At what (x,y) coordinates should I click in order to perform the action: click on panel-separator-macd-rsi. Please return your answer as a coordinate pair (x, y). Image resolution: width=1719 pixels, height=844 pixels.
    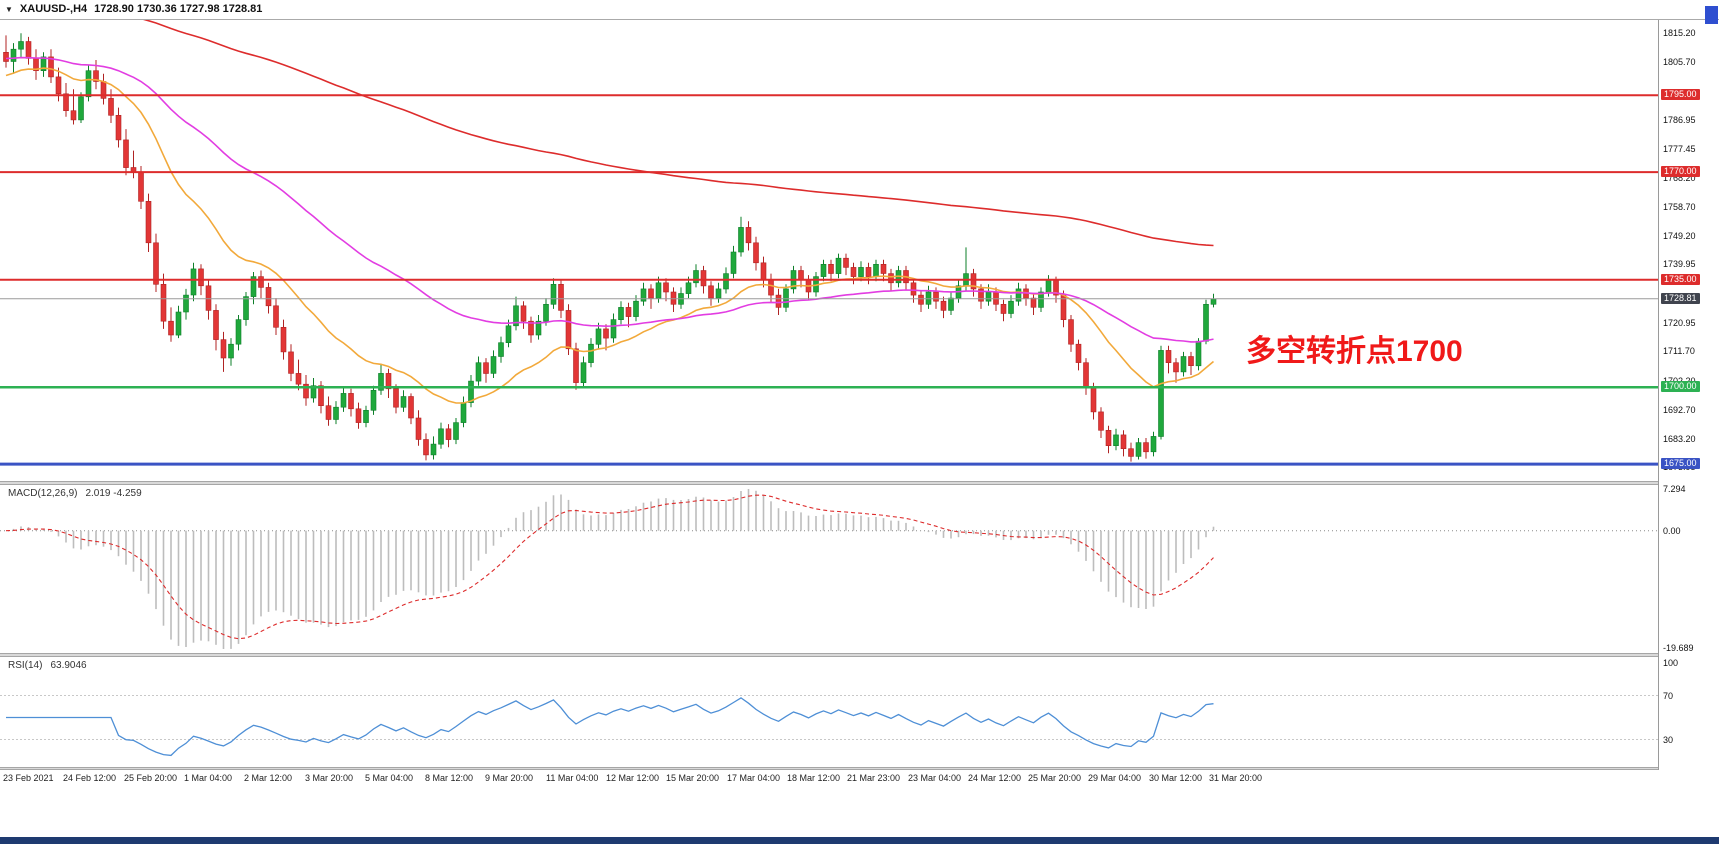
    Looking at the image, I should click on (859, 655).